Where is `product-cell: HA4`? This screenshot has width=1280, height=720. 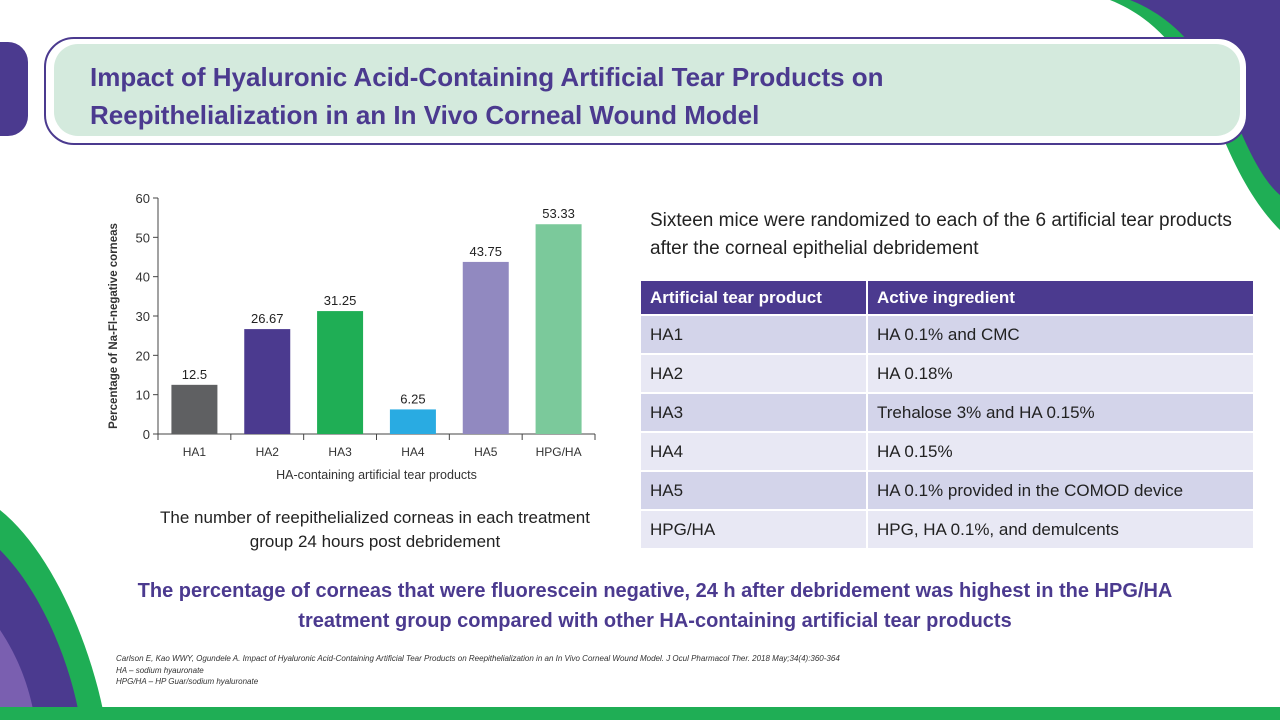 product-cell: HA4 is located at coordinates (754, 451).